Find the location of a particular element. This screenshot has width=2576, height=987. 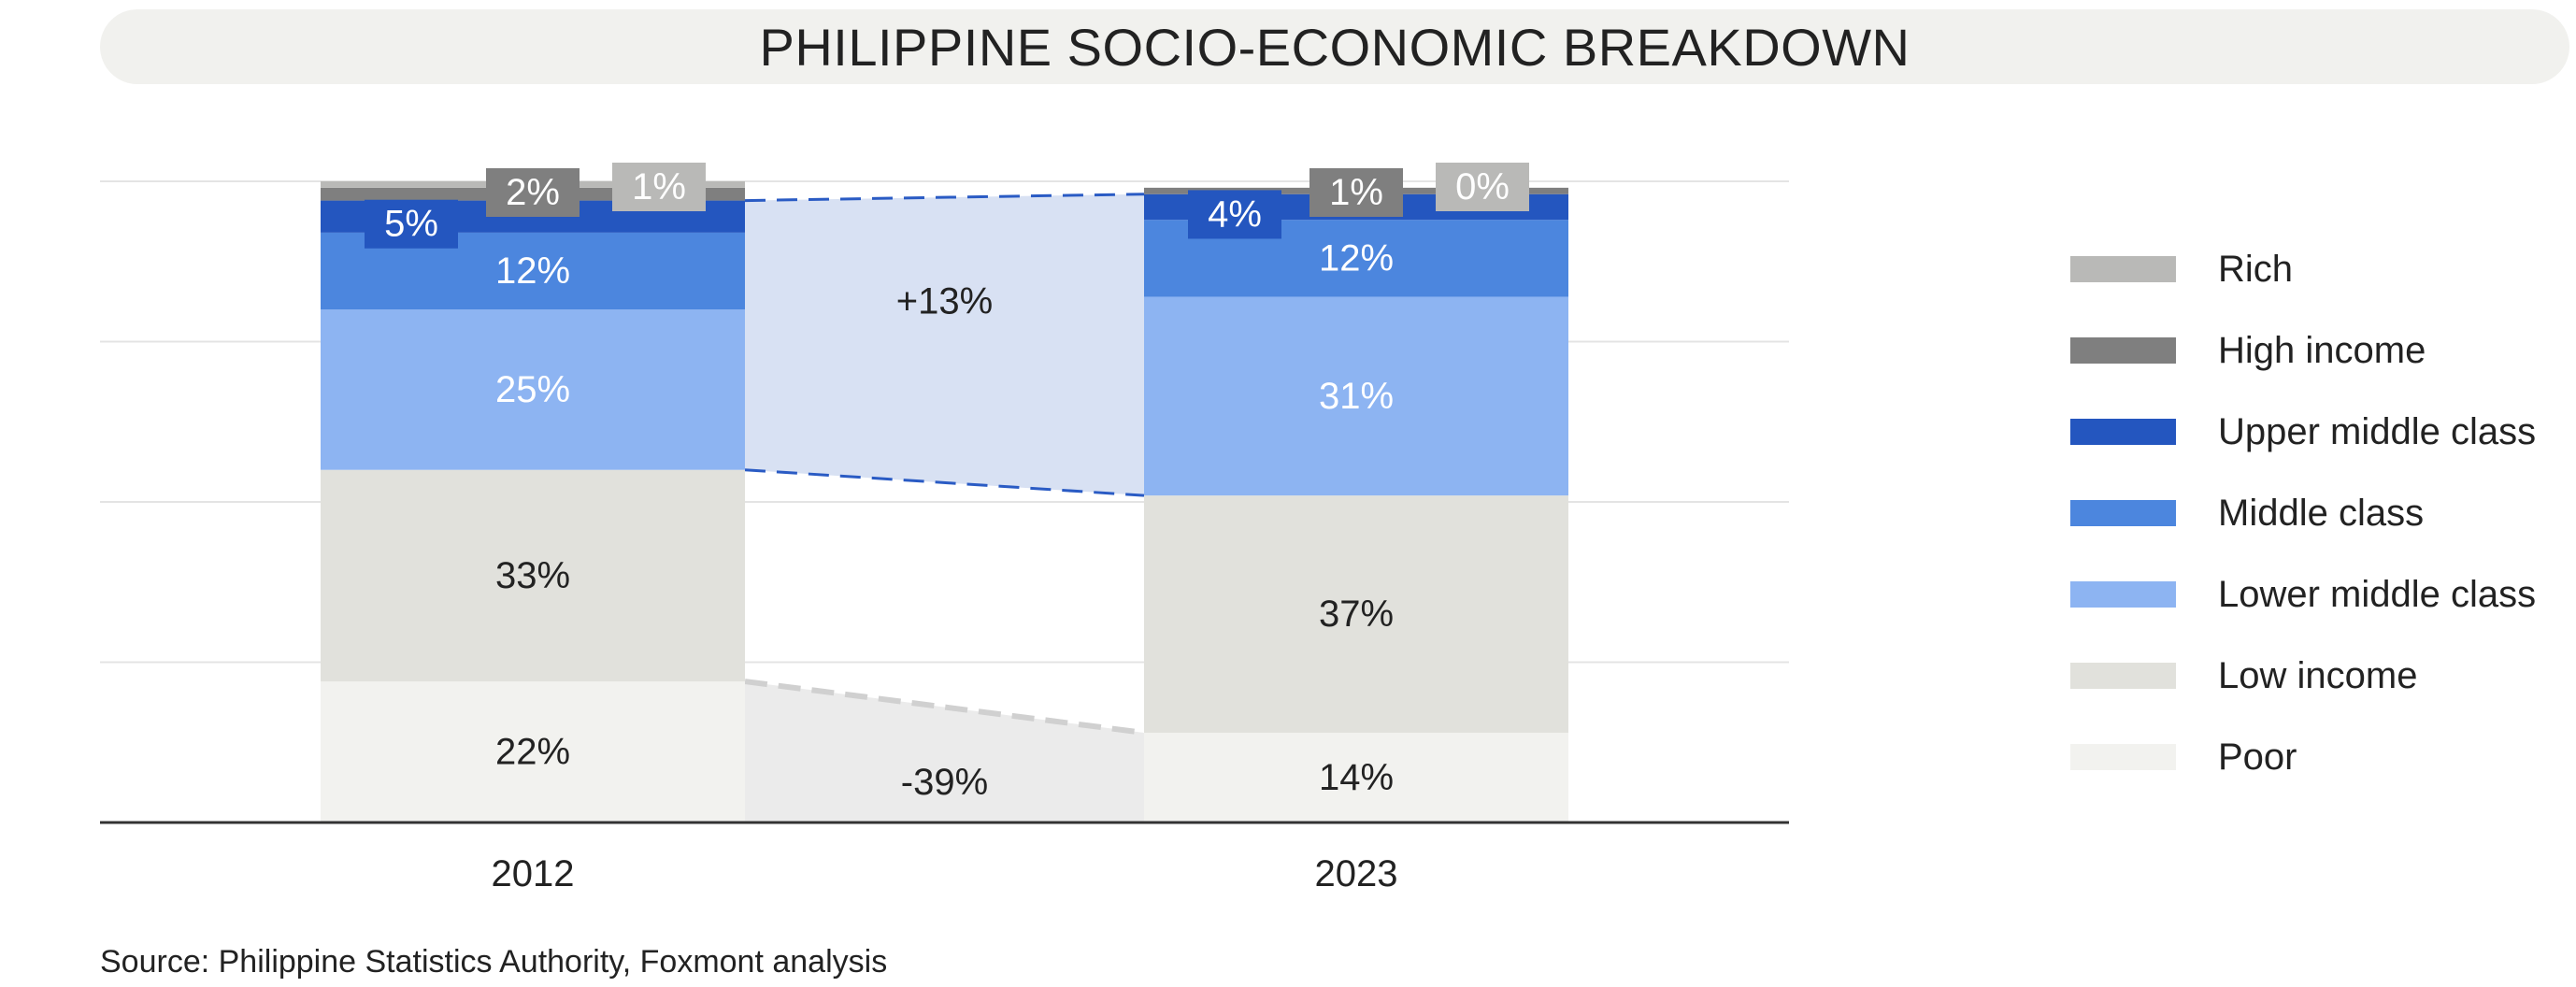

label-2023-middle-class: 12% is located at coordinates (1356, 258).